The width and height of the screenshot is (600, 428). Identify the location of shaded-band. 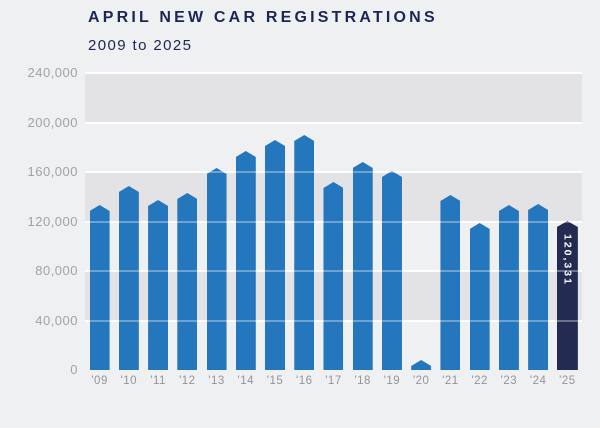
(333, 98).